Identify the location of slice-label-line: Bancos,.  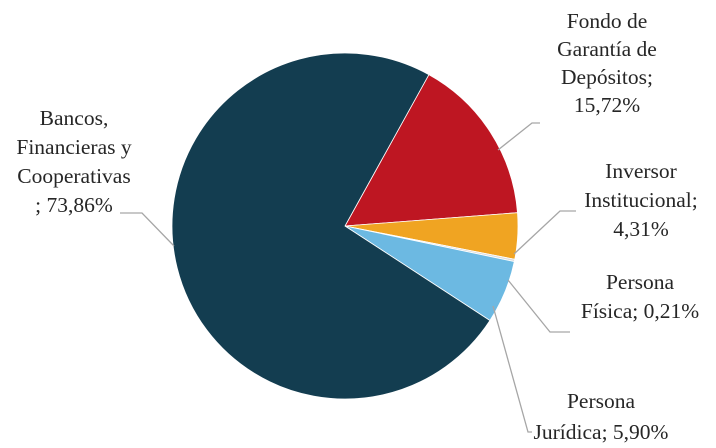
(74, 118).